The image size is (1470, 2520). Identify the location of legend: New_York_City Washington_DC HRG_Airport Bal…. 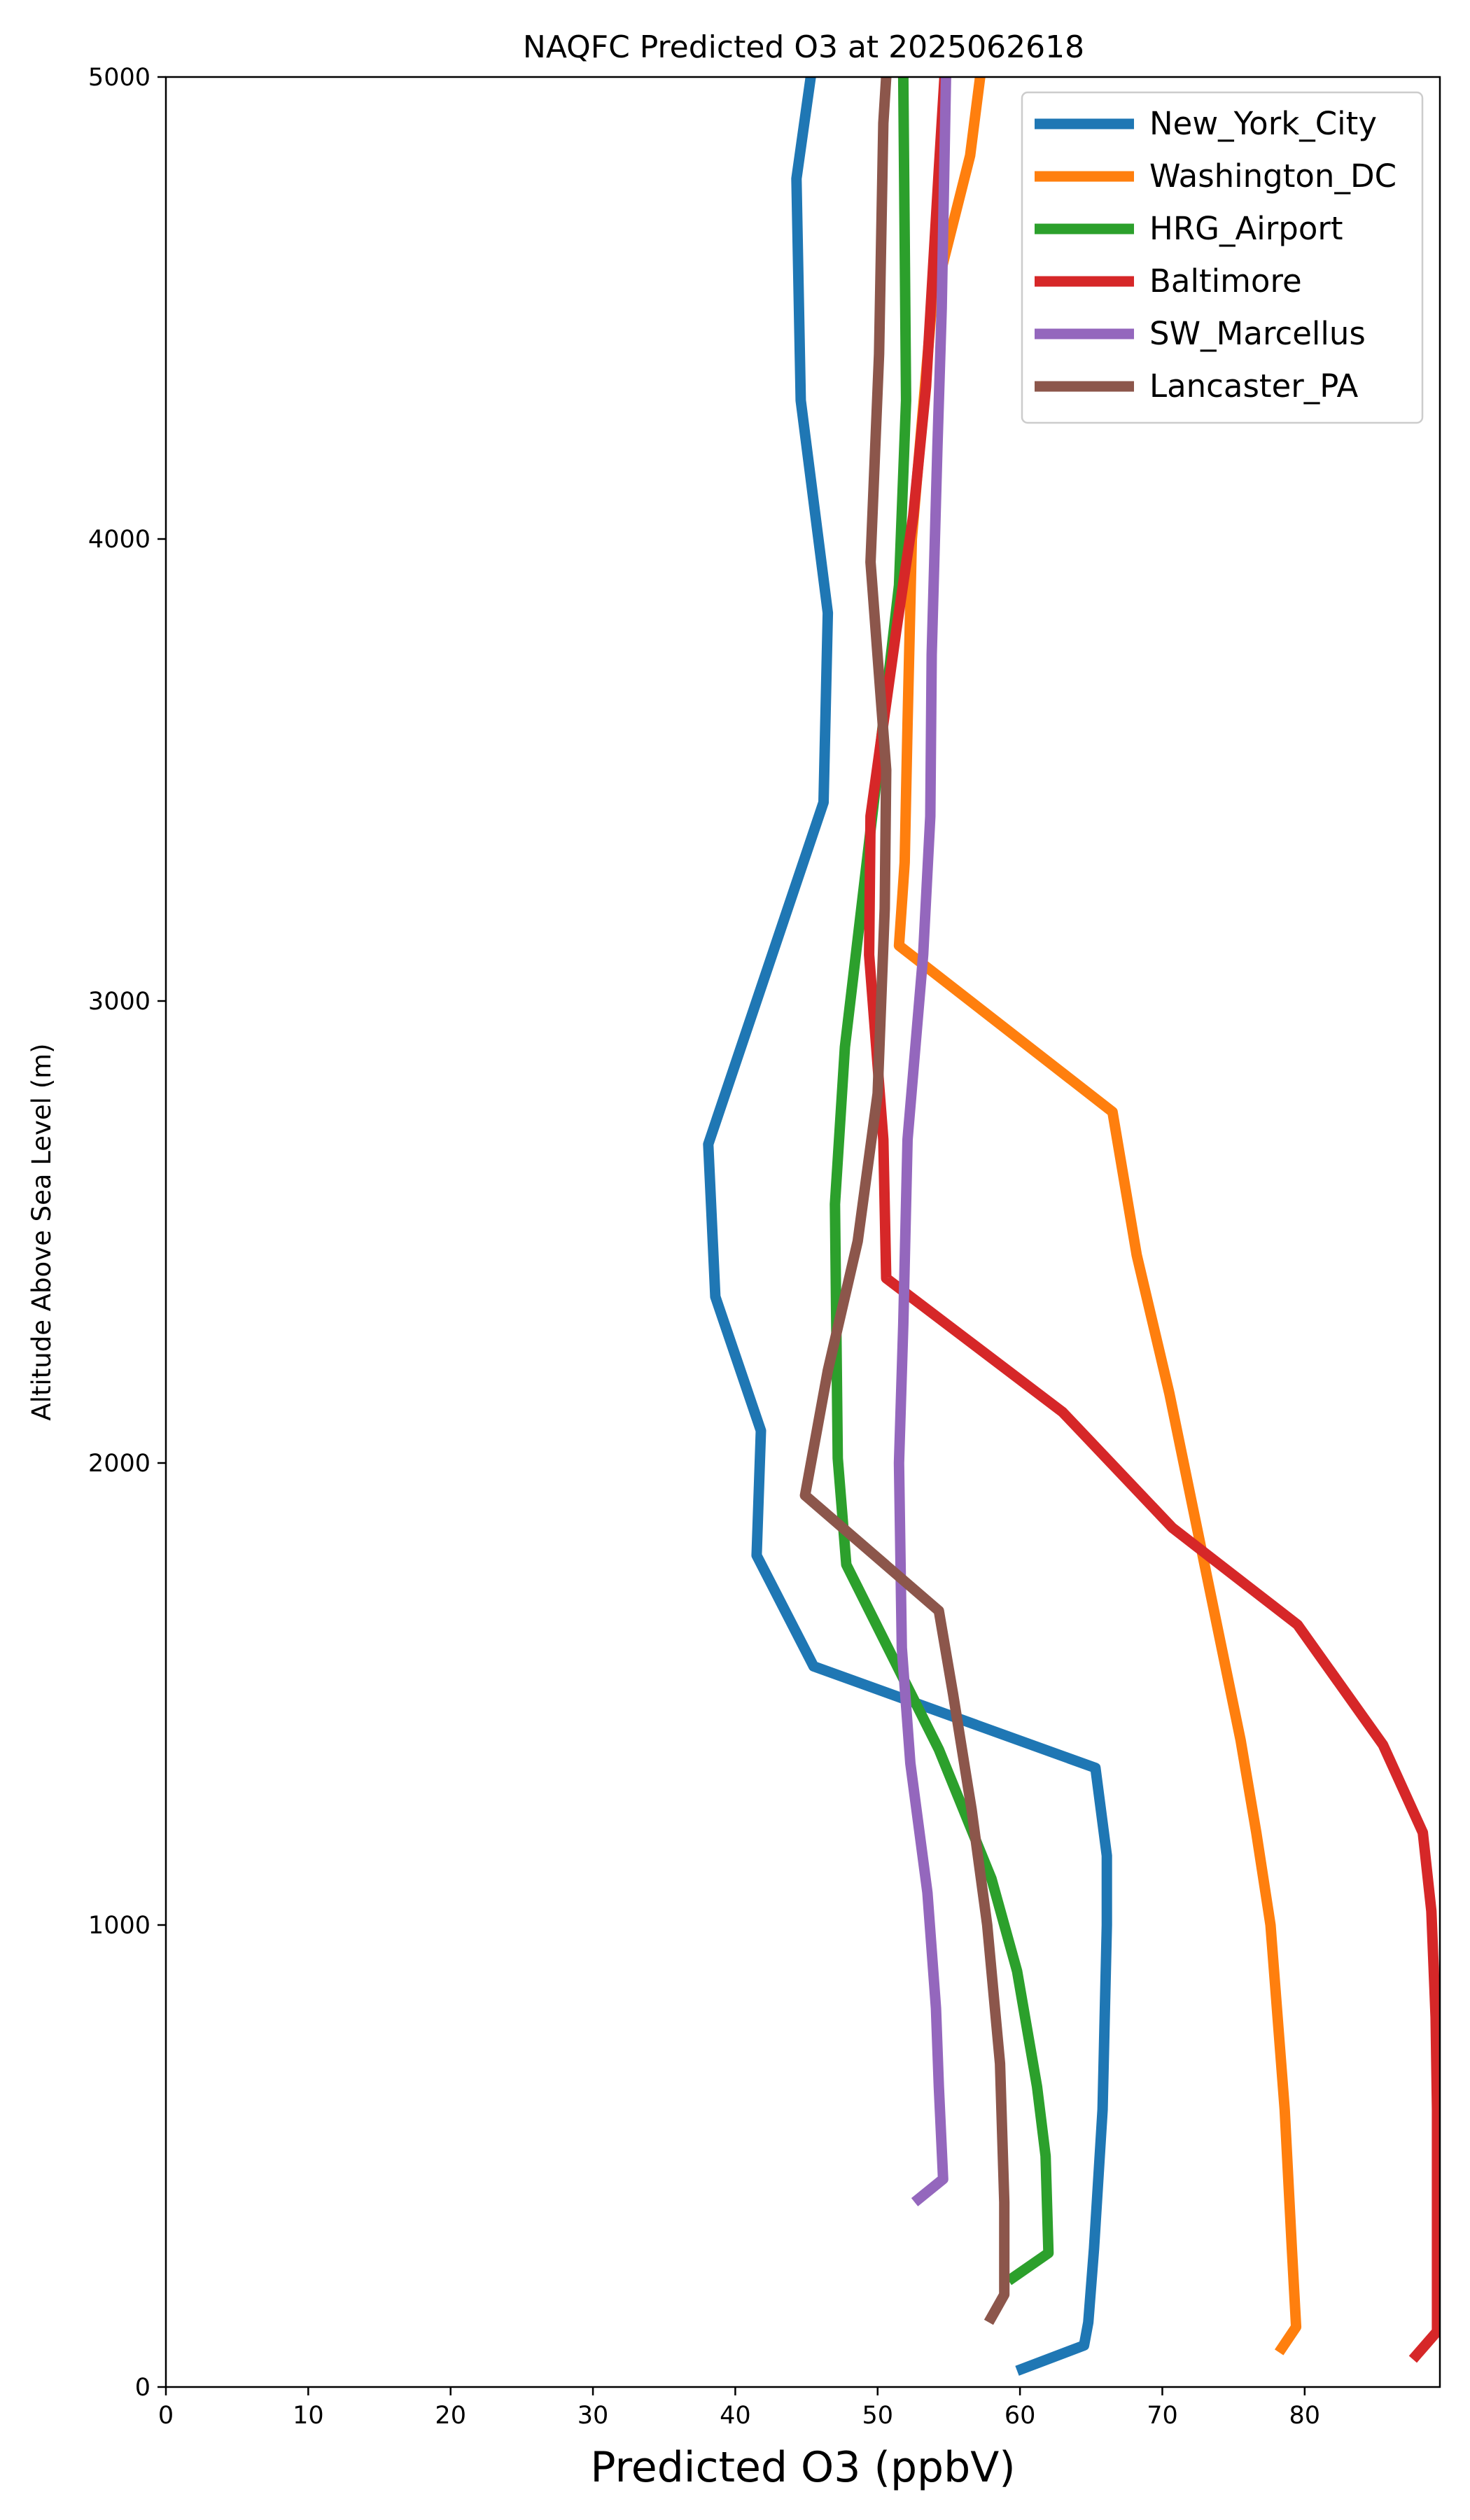
(1222, 257).